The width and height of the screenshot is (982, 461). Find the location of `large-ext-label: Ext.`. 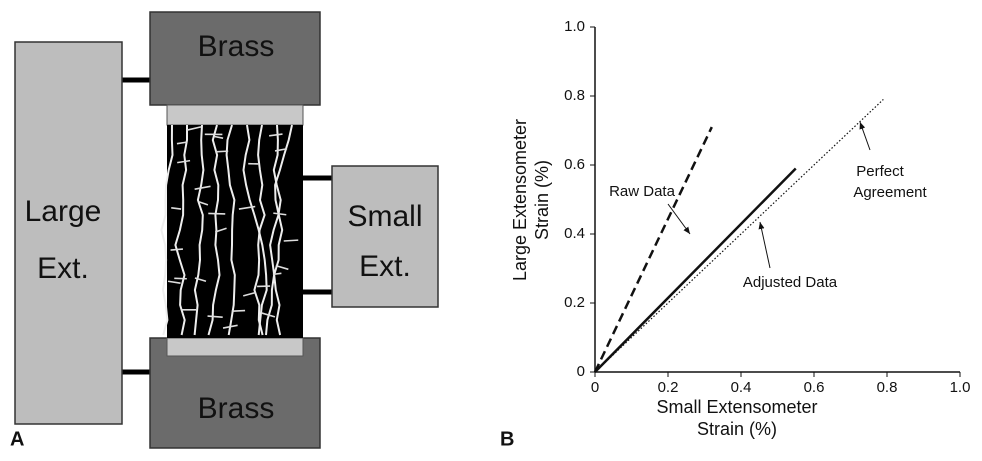

large-ext-label: Ext. is located at coordinates (63, 268).